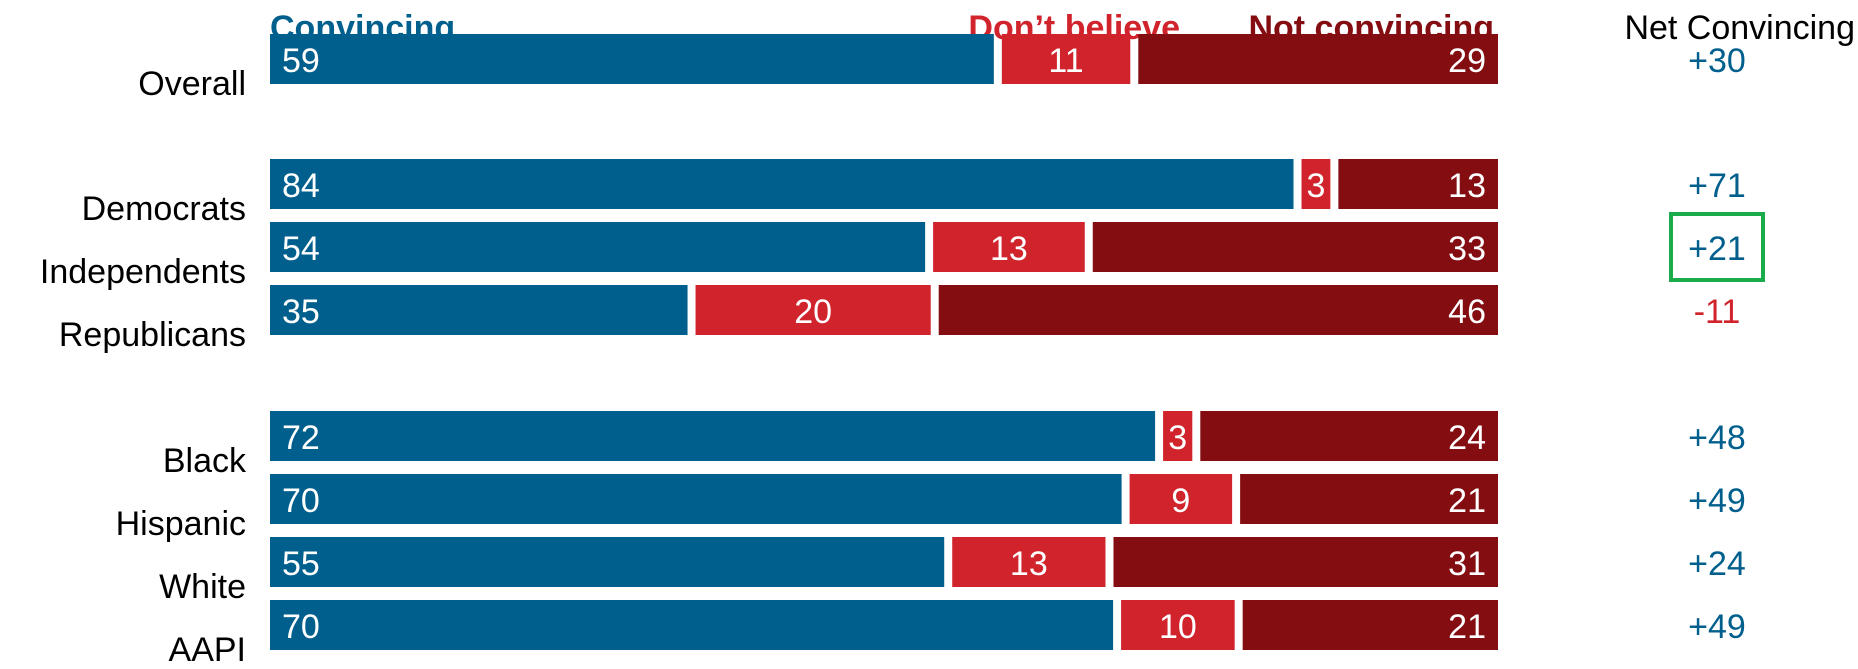  I want to click on data-label-not-convincing: 33, so click(1467, 249).